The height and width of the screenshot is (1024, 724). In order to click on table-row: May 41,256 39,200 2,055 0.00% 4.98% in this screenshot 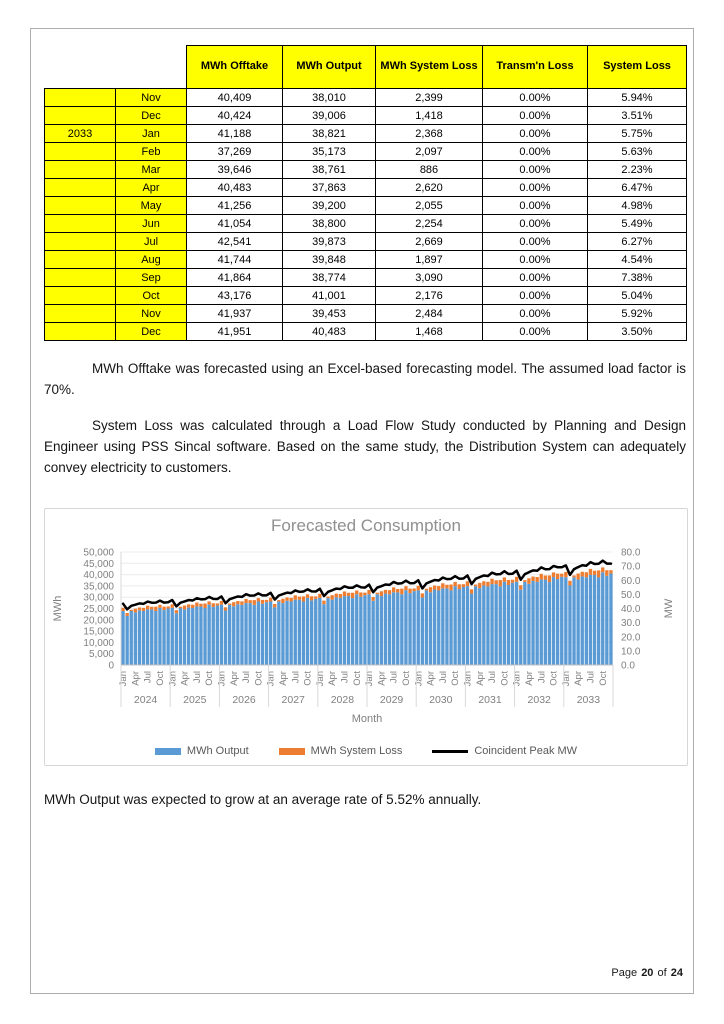, I will do `click(365, 205)`.